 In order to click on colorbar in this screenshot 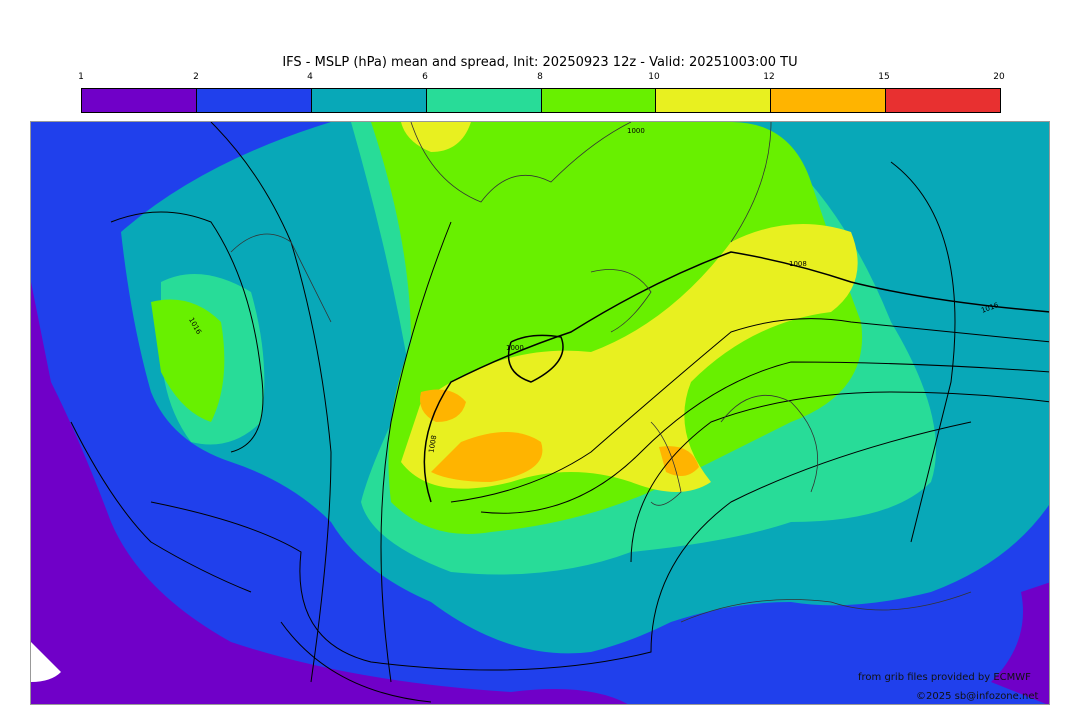, I will do `click(541, 100)`.